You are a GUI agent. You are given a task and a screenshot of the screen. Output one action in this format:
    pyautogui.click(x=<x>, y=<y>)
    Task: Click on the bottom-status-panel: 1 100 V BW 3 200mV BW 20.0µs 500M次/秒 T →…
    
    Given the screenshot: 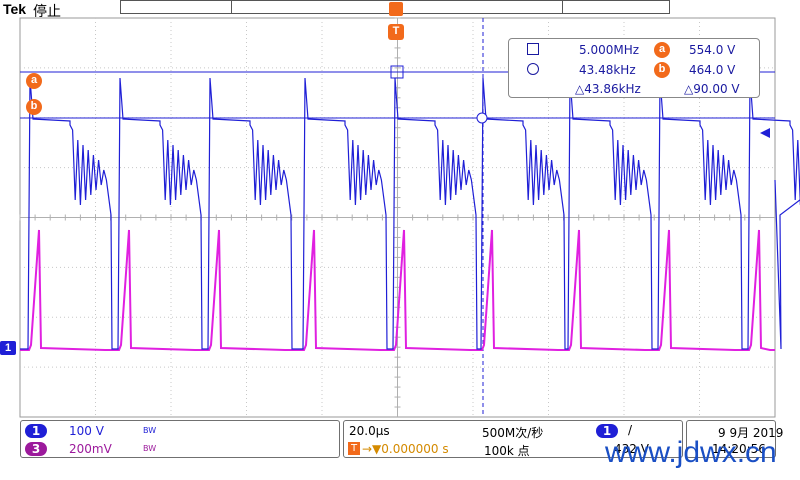 What is the action you would take?
    pyautogui.click(x=400, y=450)
    